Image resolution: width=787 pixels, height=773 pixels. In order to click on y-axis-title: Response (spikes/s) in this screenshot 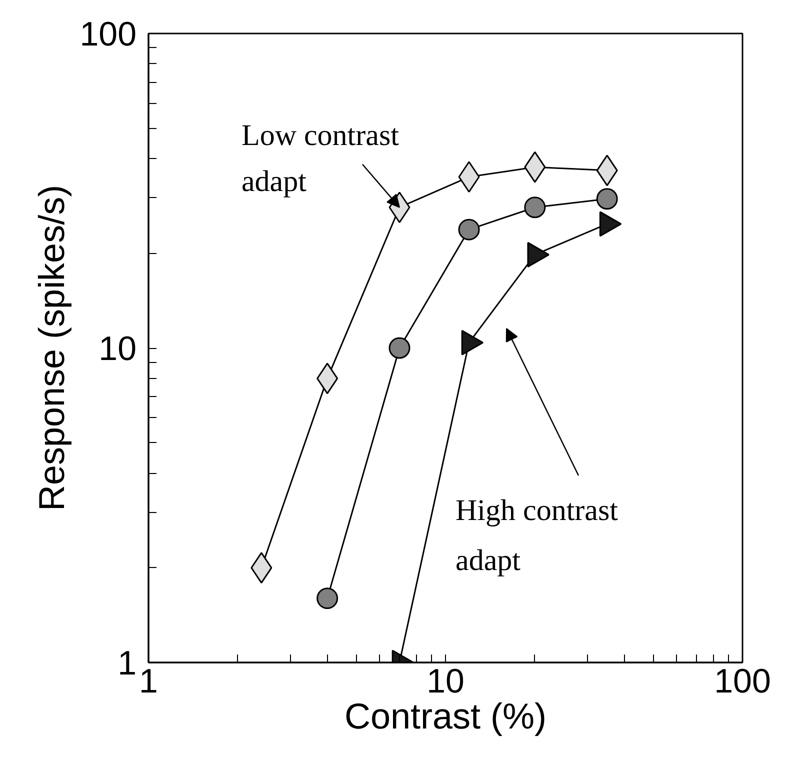, I will do `click(51, 348)`.